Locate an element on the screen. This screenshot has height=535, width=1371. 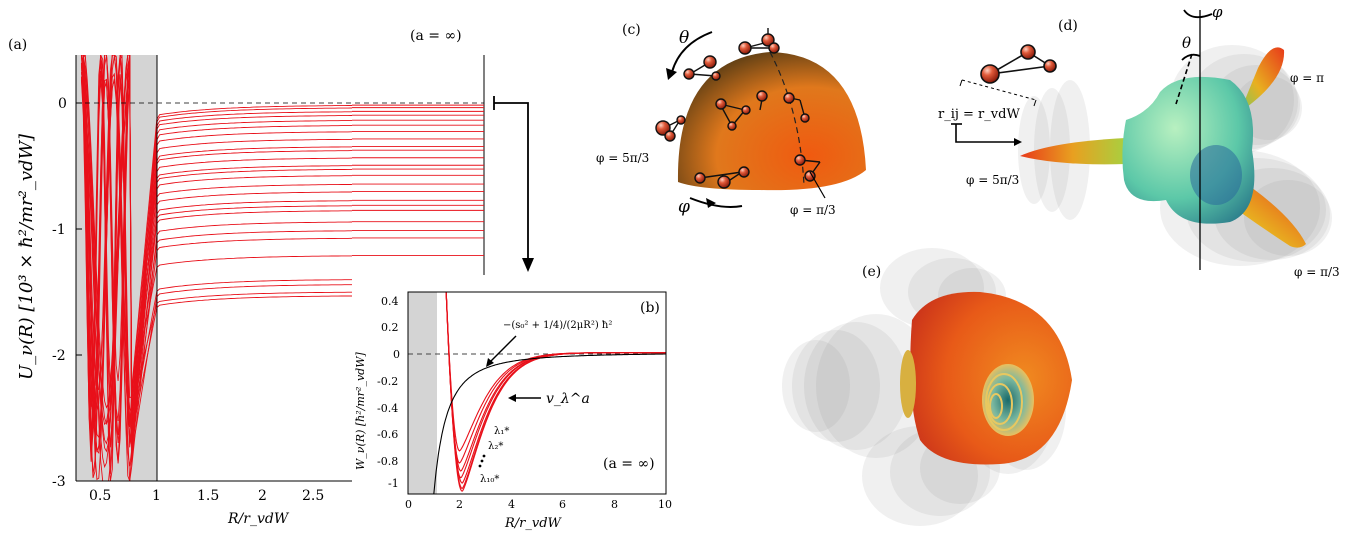
xtick-a-1: 1 is located at coordinates (156, 496).